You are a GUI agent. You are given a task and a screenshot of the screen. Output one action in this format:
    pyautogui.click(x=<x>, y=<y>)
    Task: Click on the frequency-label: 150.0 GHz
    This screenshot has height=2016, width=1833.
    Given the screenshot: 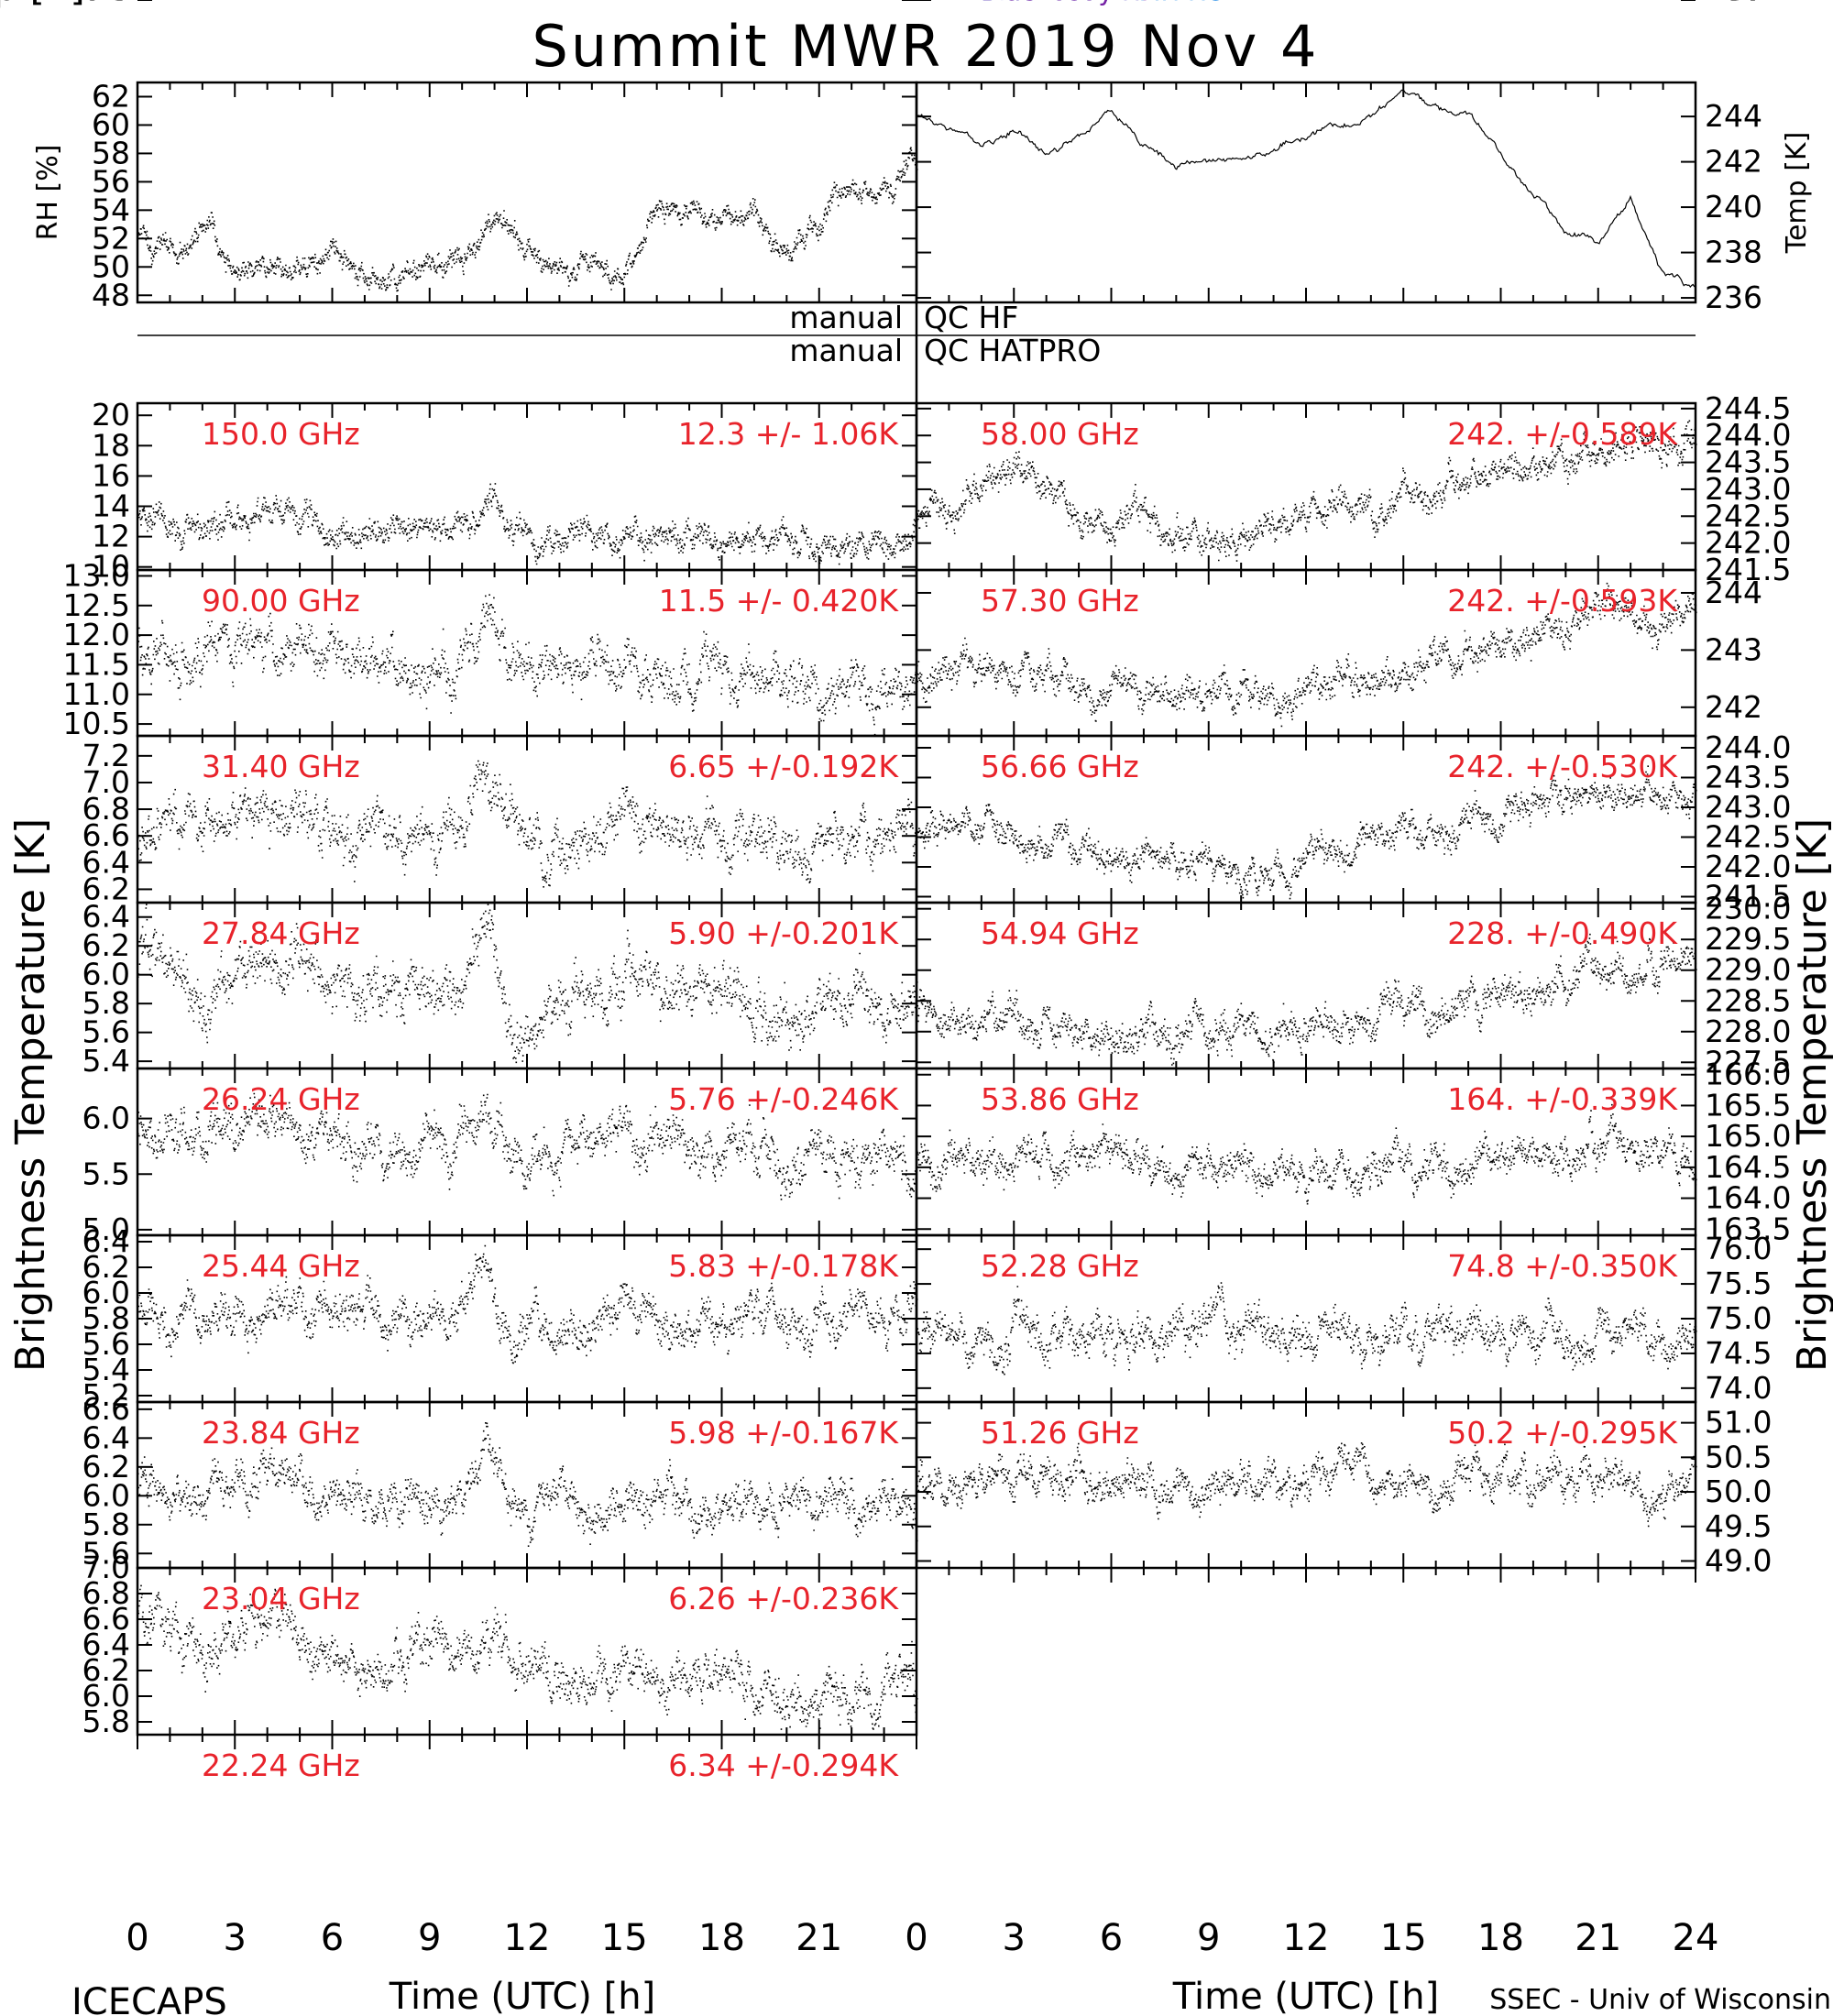 What is the action you would take?
    pyautogui.click(x=281, y=434)
    